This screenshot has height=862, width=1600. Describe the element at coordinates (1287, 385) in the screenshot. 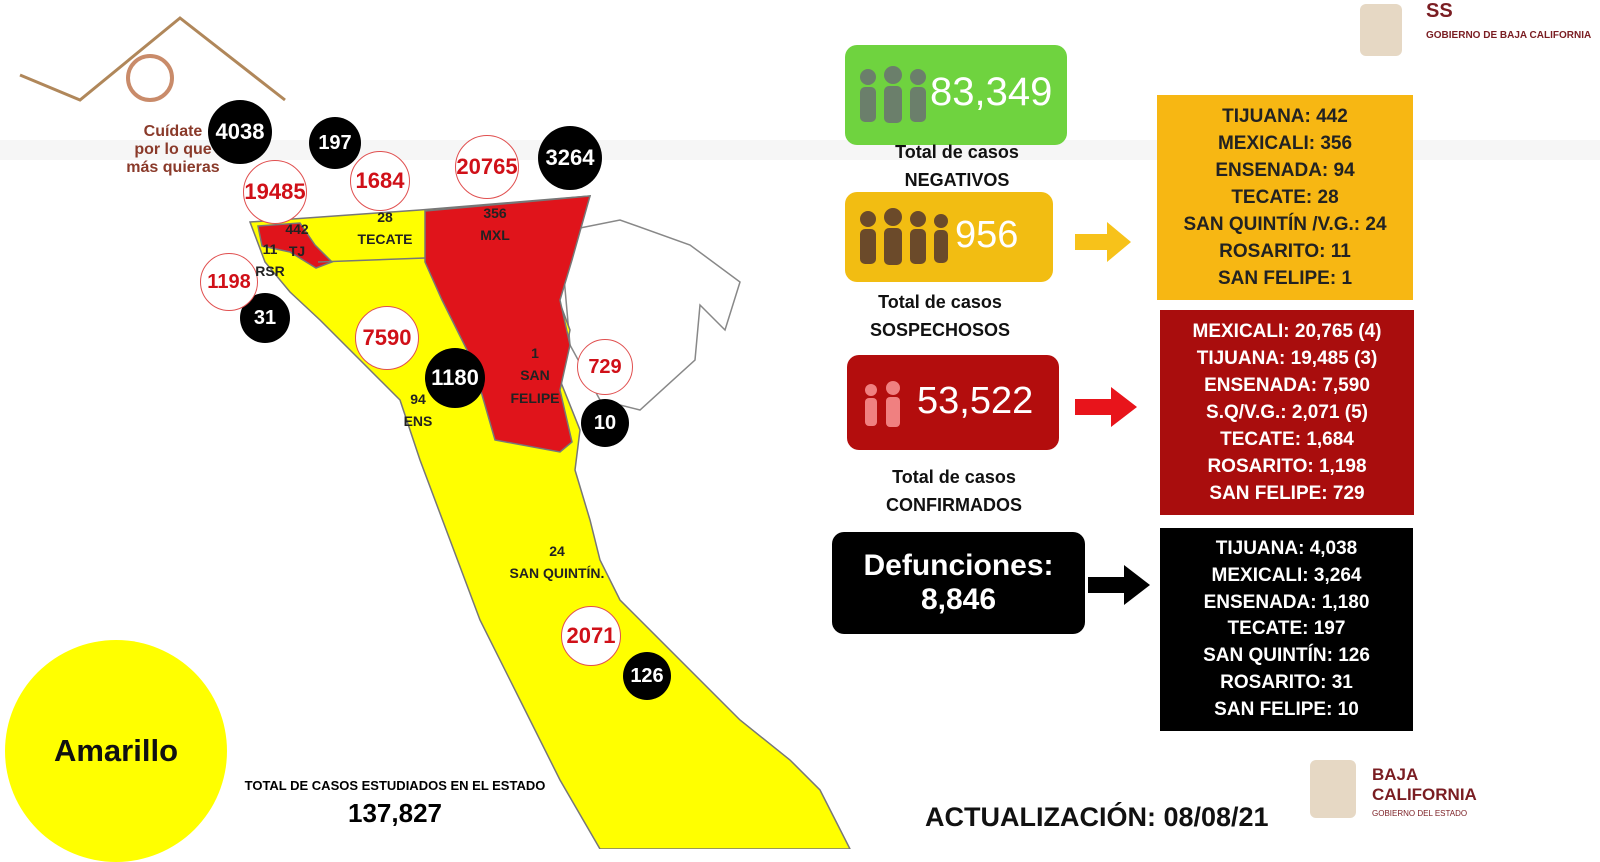

I see `list-item: ENSENADA: 7,590` at that location.